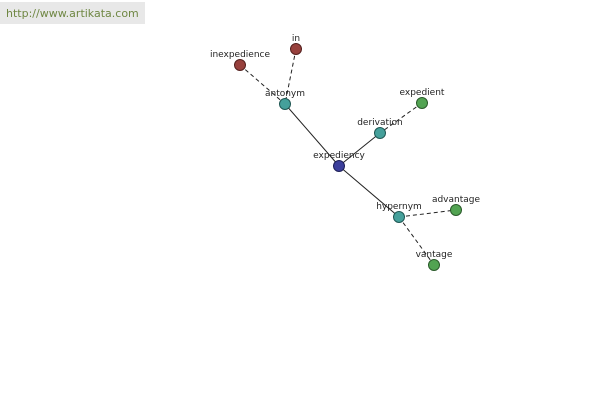  Describe the element at coordinates (296, 39) in the screenshot. I see `graph-node-label-in: in` at that location.